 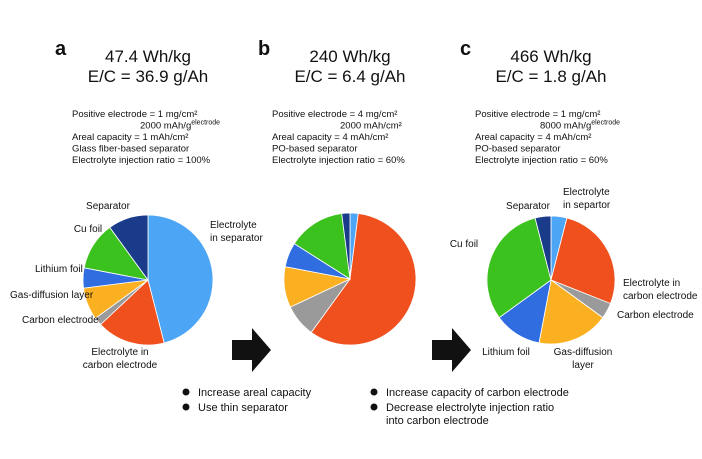 What do you see at coordinates (349, 76) in the screenshot?
I see `chart-subtitle: E/C = 6.4 g/Ah` at bounding box center [349, 76].